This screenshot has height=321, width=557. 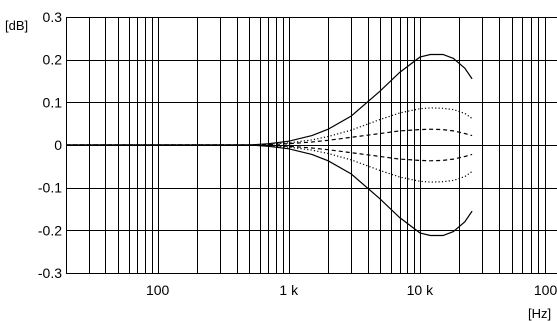 I want to click on x-tick-label: 10 k, so click(x=420, y=290).